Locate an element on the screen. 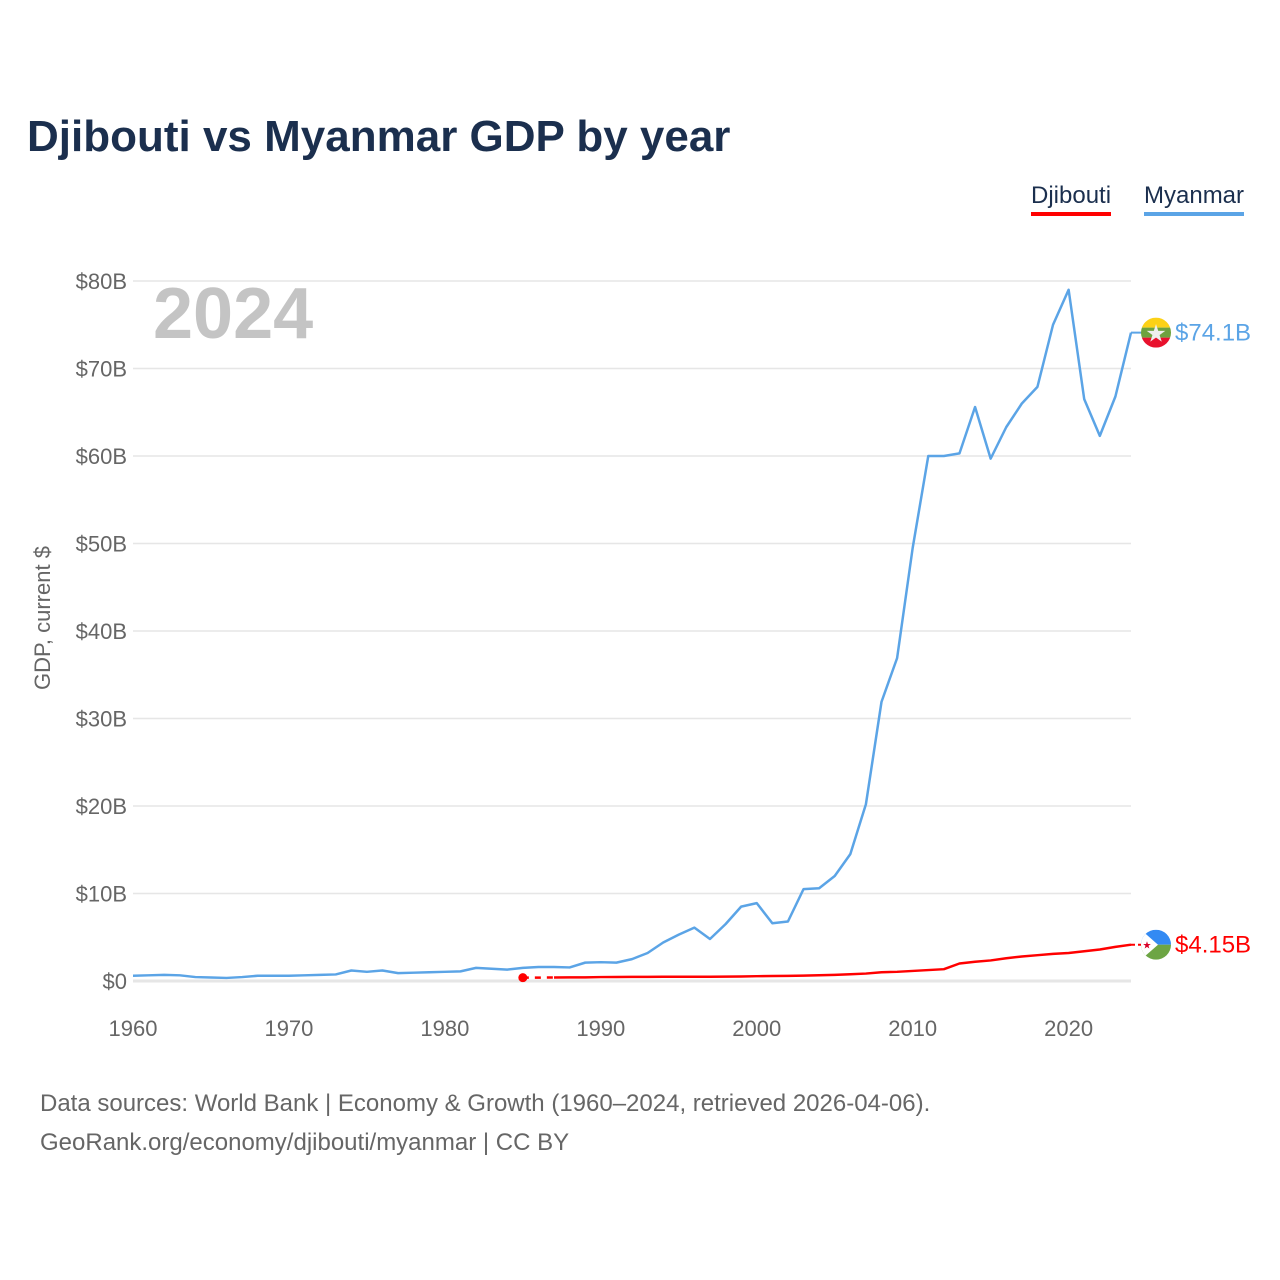 The image size is (1280, 1280). chart-title: Djibouti vs Myanmar GDP by year is located at coordinates (379, 136).